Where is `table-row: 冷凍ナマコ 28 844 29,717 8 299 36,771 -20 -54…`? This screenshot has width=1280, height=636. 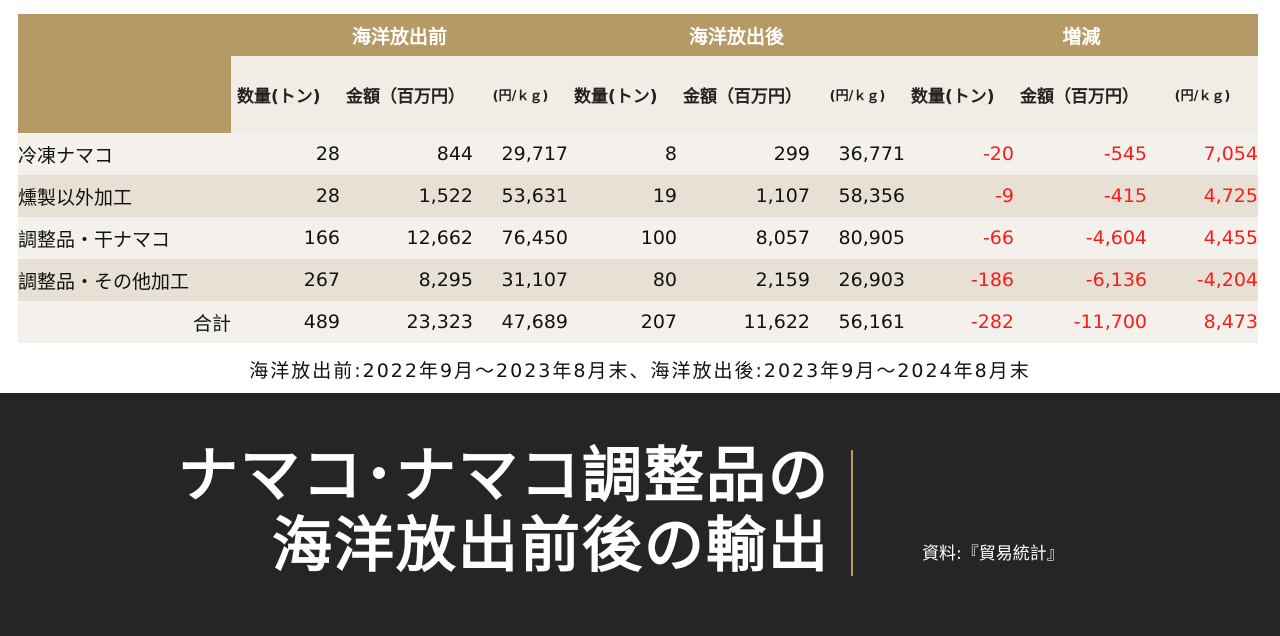 table-row: 冷凍ナマコ 28 844 29,717 8 299 36,771 -20 -54… is located at coordinates (638, 154).